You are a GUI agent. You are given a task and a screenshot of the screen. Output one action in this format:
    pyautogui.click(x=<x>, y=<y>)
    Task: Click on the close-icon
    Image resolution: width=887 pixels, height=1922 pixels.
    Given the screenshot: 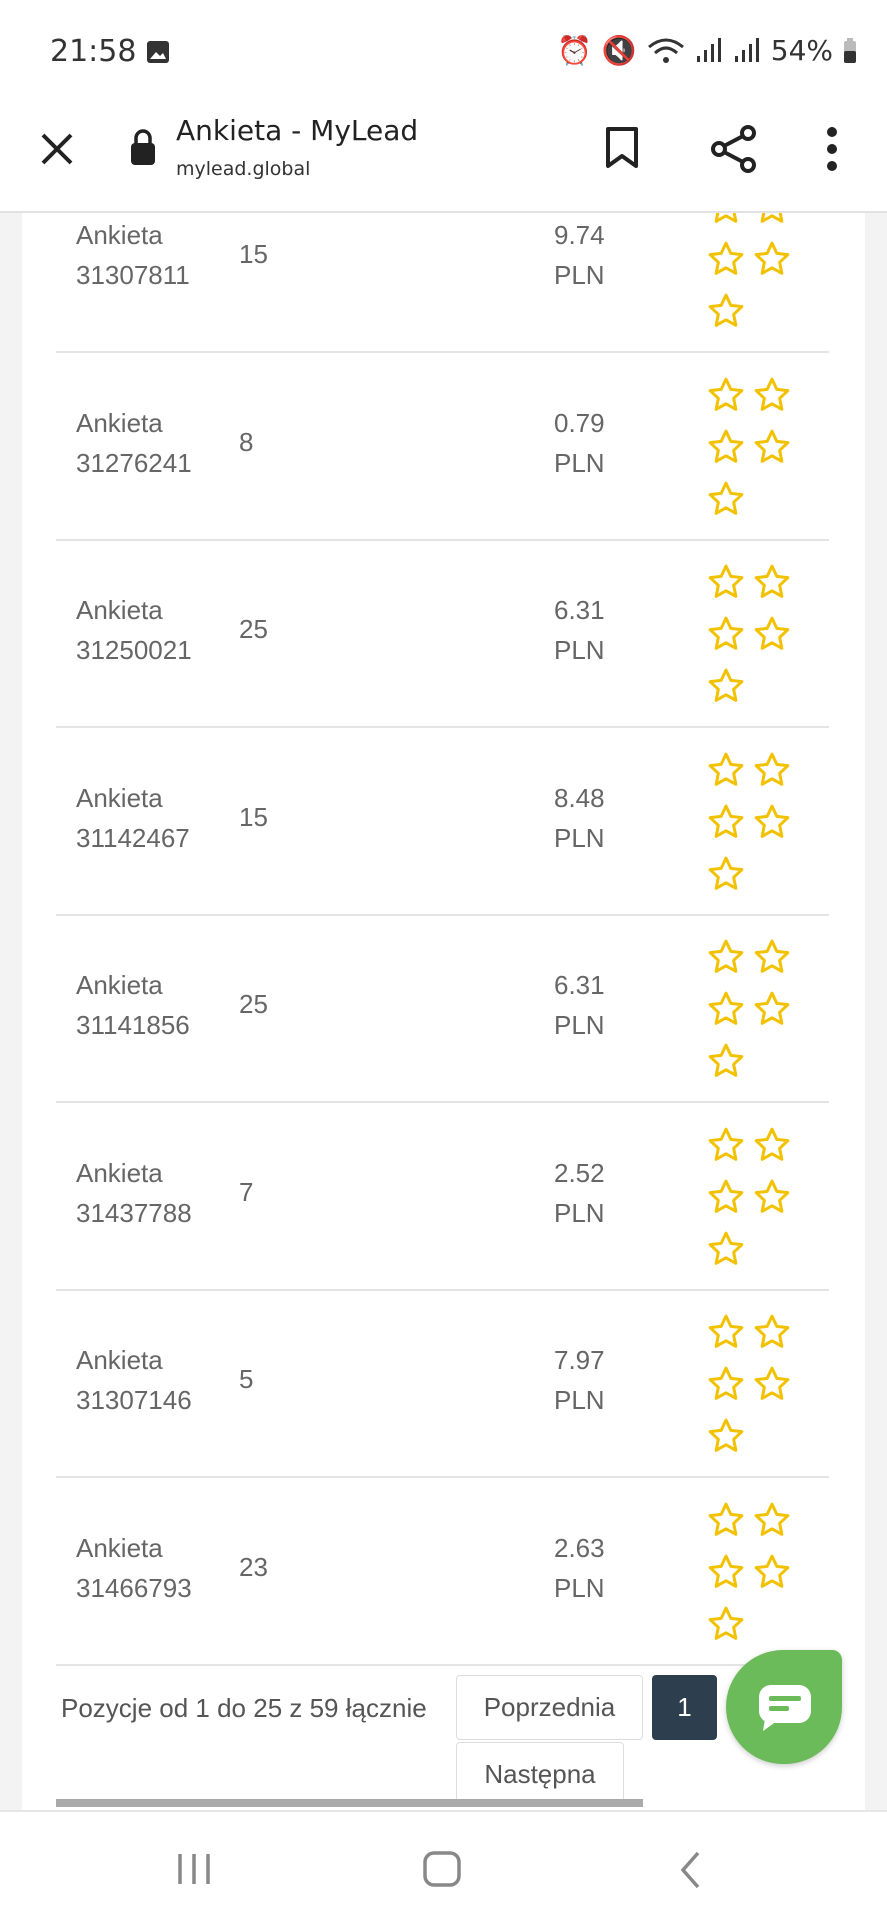 What is the action you would take?
    pyautogui.click(x=57, y=149)
    